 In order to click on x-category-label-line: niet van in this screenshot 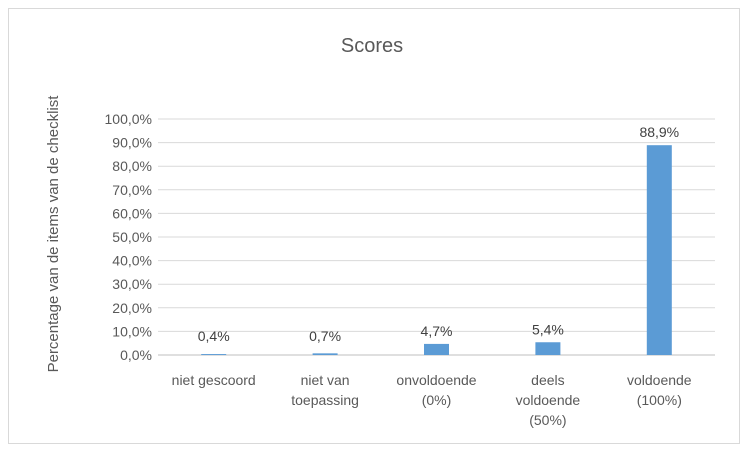, I will do `click(325, 380)`.